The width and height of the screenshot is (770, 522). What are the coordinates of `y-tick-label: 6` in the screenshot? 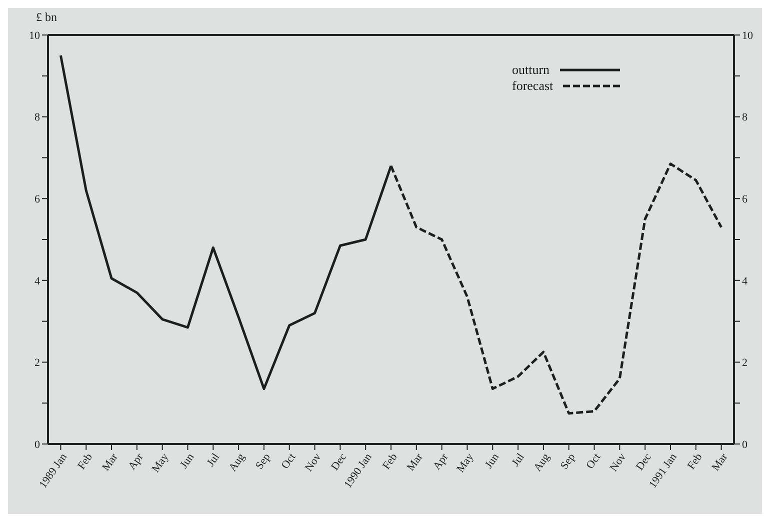 It's located at (37, 200).